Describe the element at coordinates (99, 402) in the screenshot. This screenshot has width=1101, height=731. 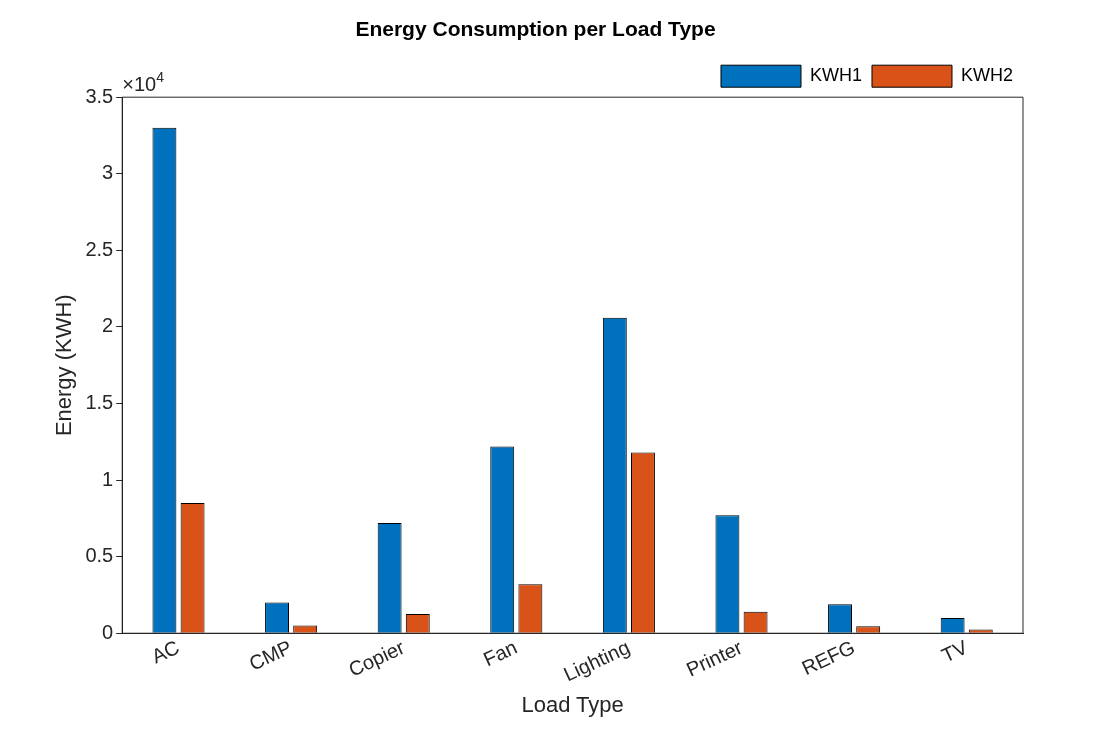
I see `y-tick-label: 1.5` at that location.